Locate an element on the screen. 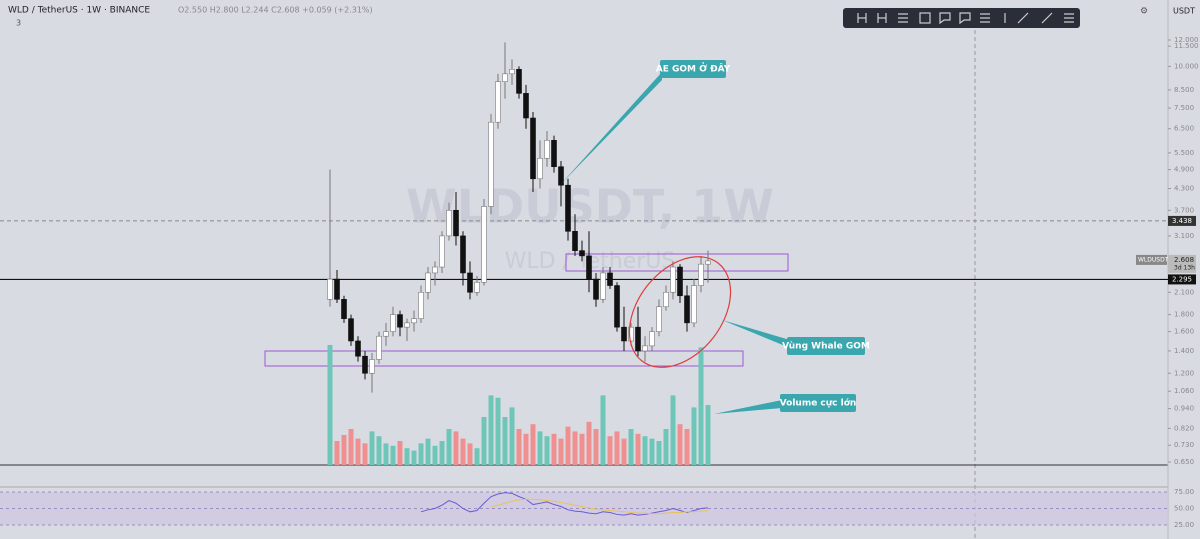 The image size is (1200, 539). annotation: Vùng Whale GOM is located at coordinates (826, 347).